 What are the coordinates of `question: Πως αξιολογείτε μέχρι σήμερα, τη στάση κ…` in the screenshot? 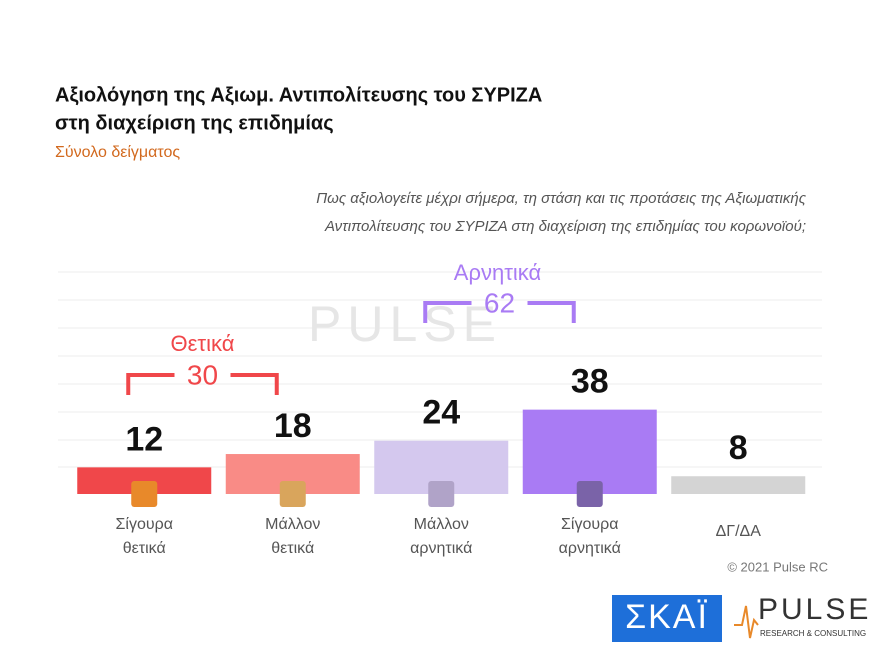 It's located at (561, 198).